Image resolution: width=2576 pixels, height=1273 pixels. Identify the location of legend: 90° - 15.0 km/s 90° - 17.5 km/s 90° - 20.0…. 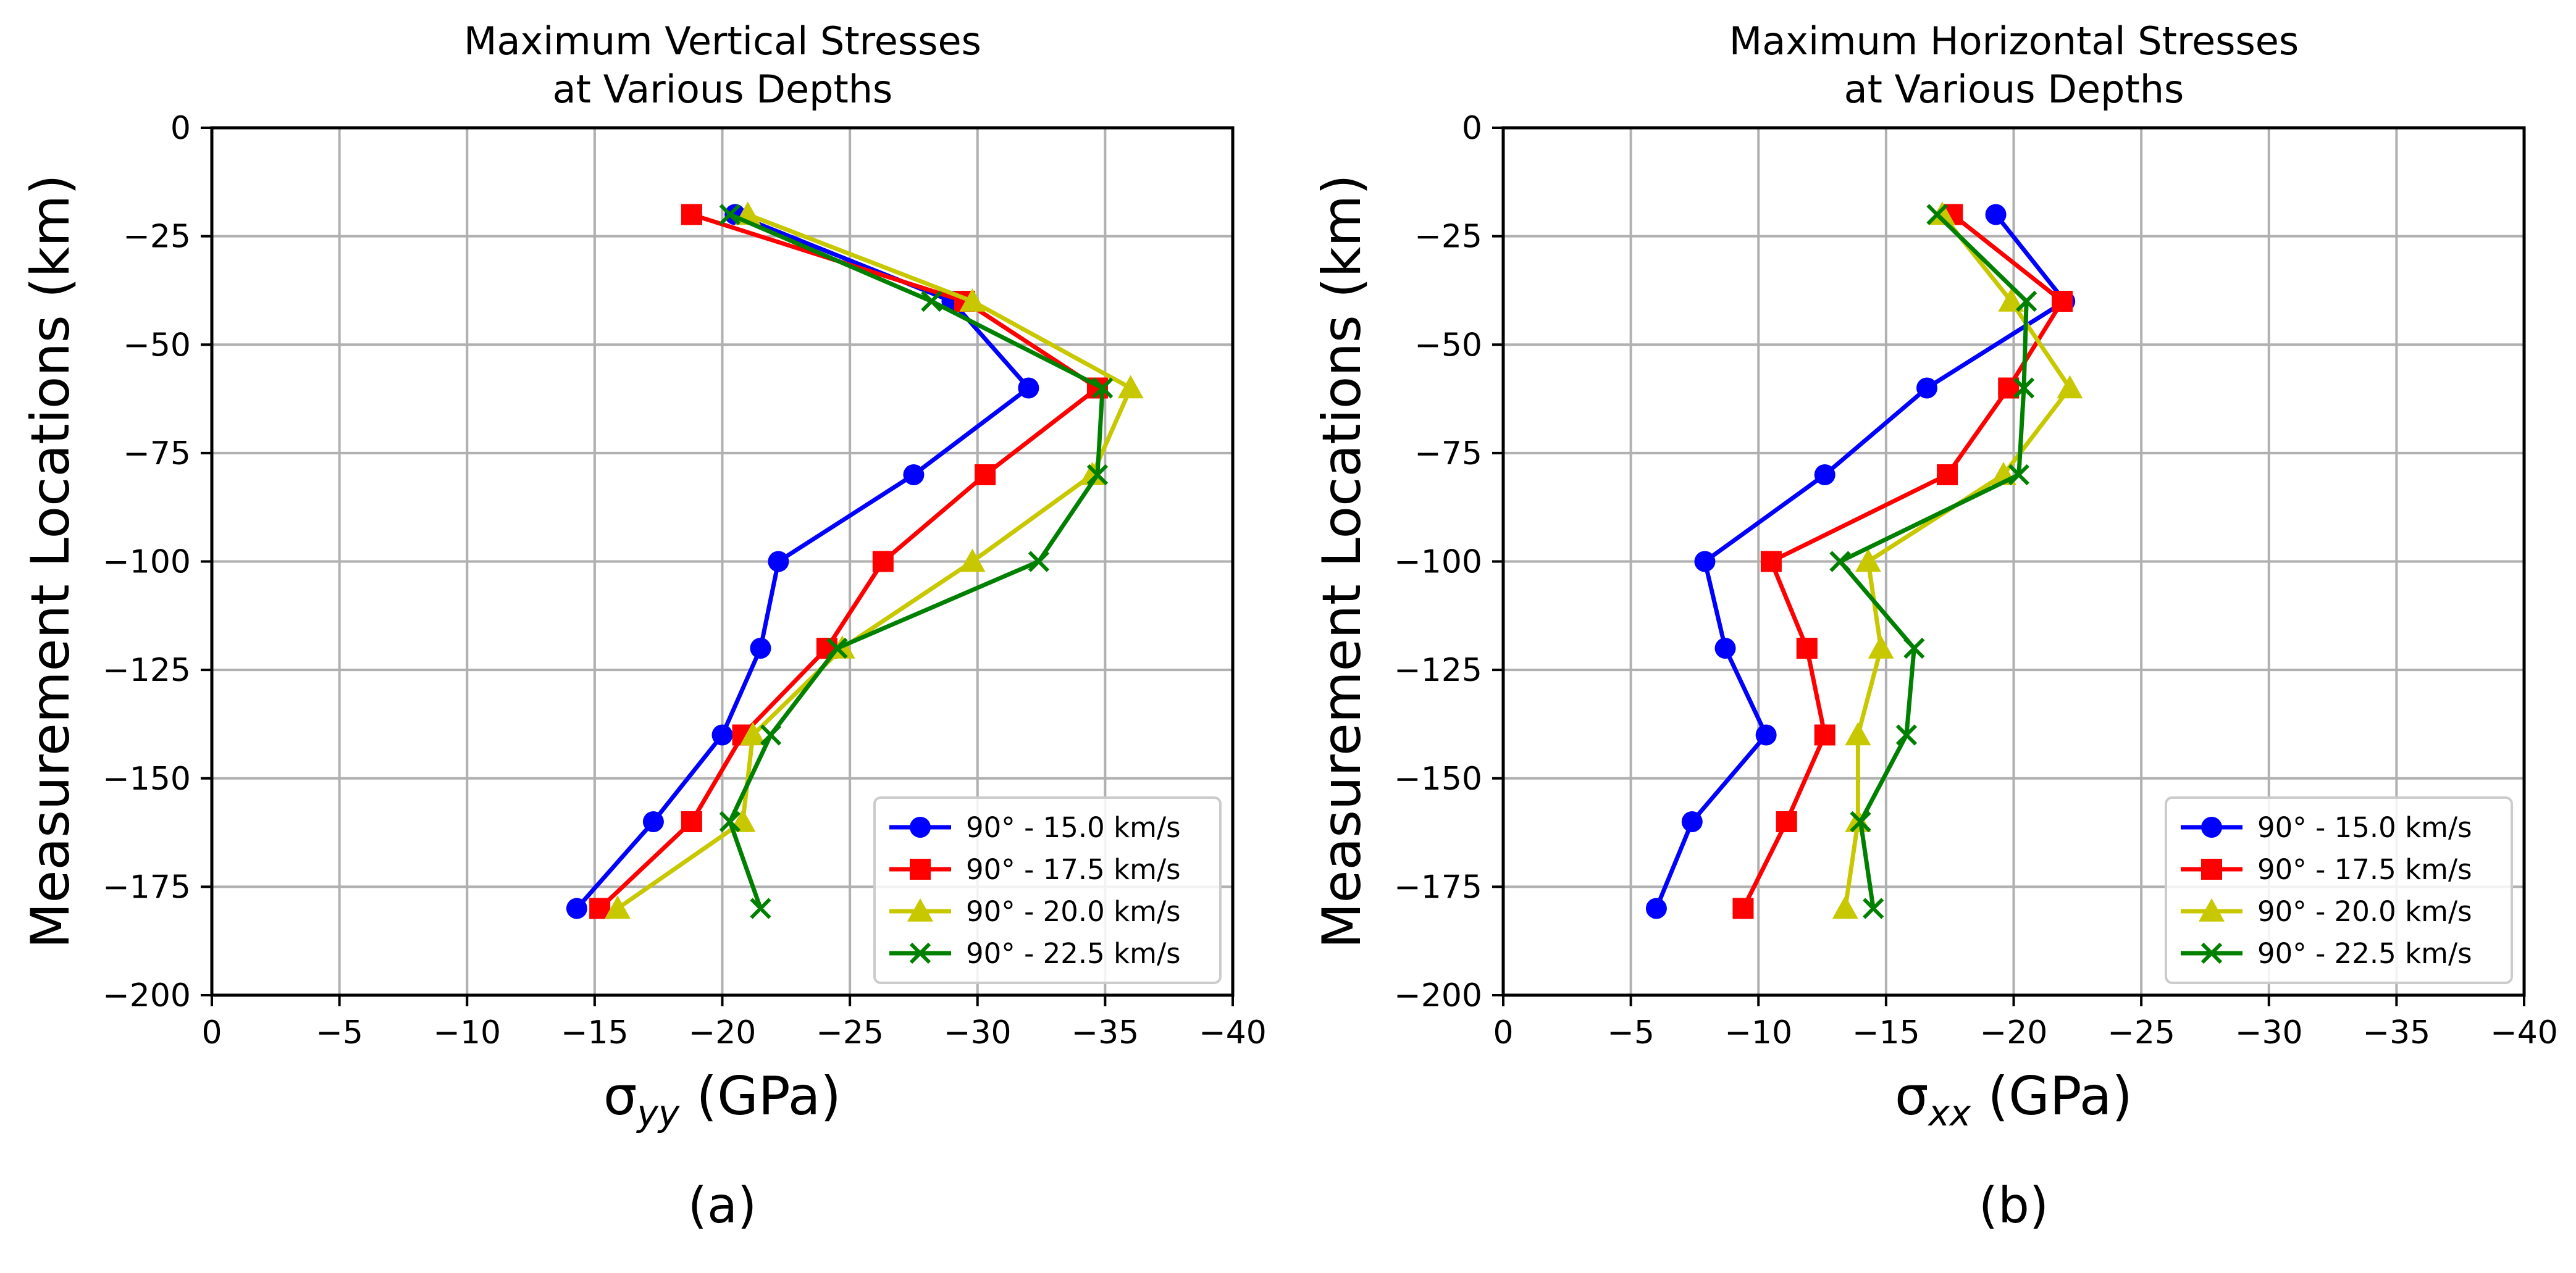
(1047, 890).